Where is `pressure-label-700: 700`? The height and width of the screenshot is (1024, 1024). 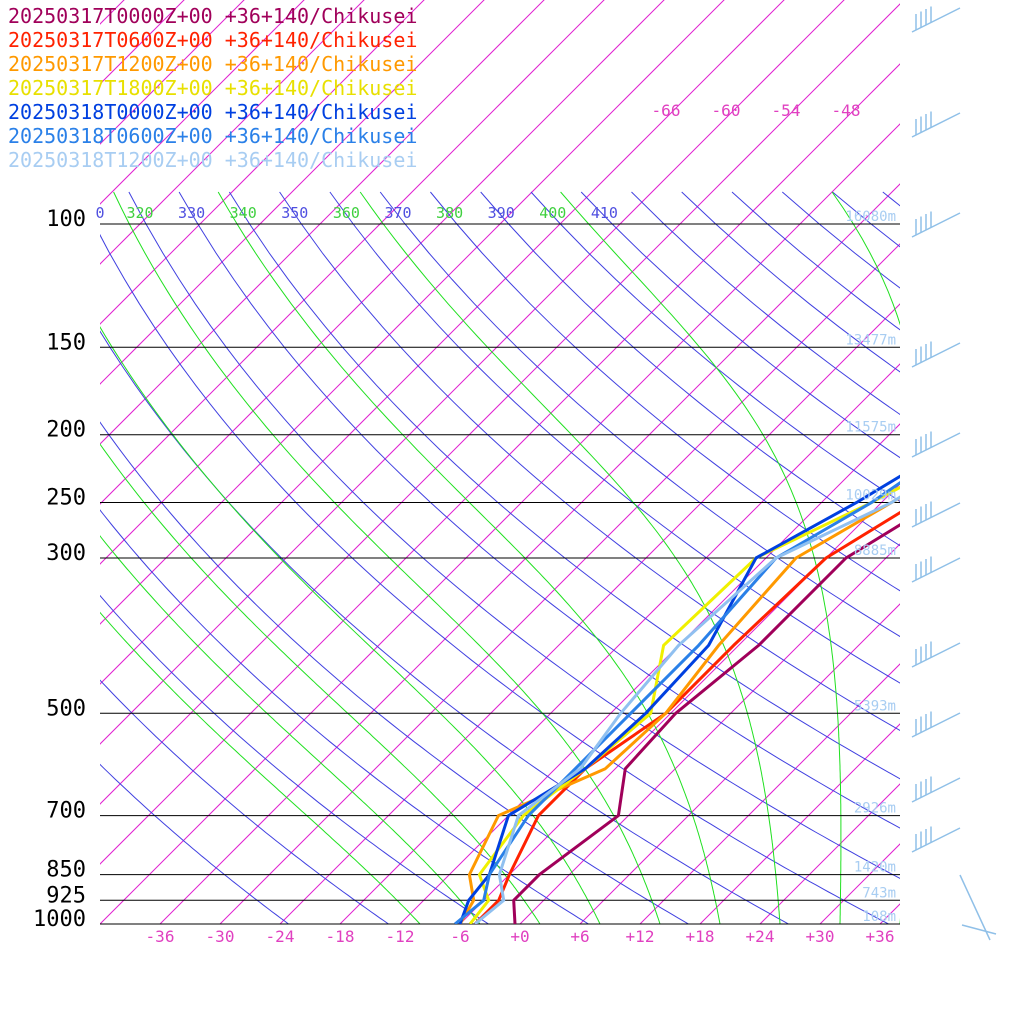 pressure-label-700: 700 is located at coordinates (66, 811).